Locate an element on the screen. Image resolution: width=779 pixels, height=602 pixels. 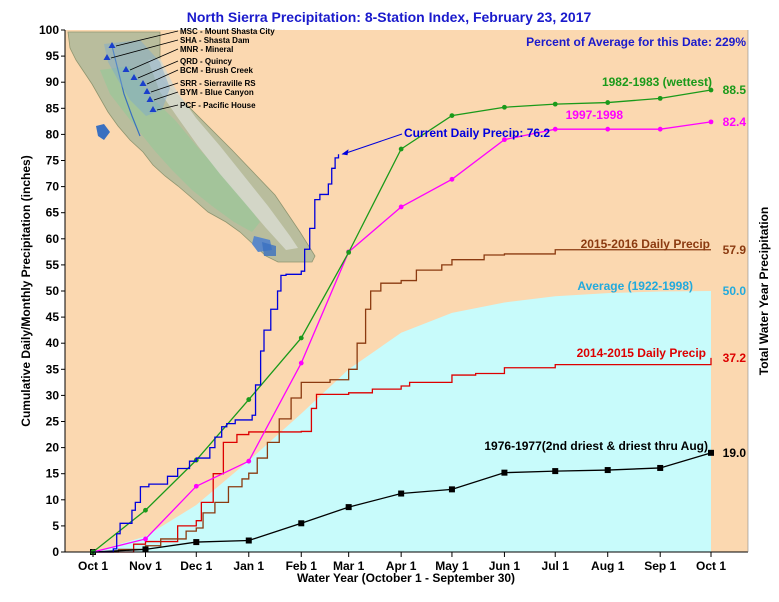
current-precip-annotation: Current Daily Precip: 76.2 is located at coordinates (477, 133).